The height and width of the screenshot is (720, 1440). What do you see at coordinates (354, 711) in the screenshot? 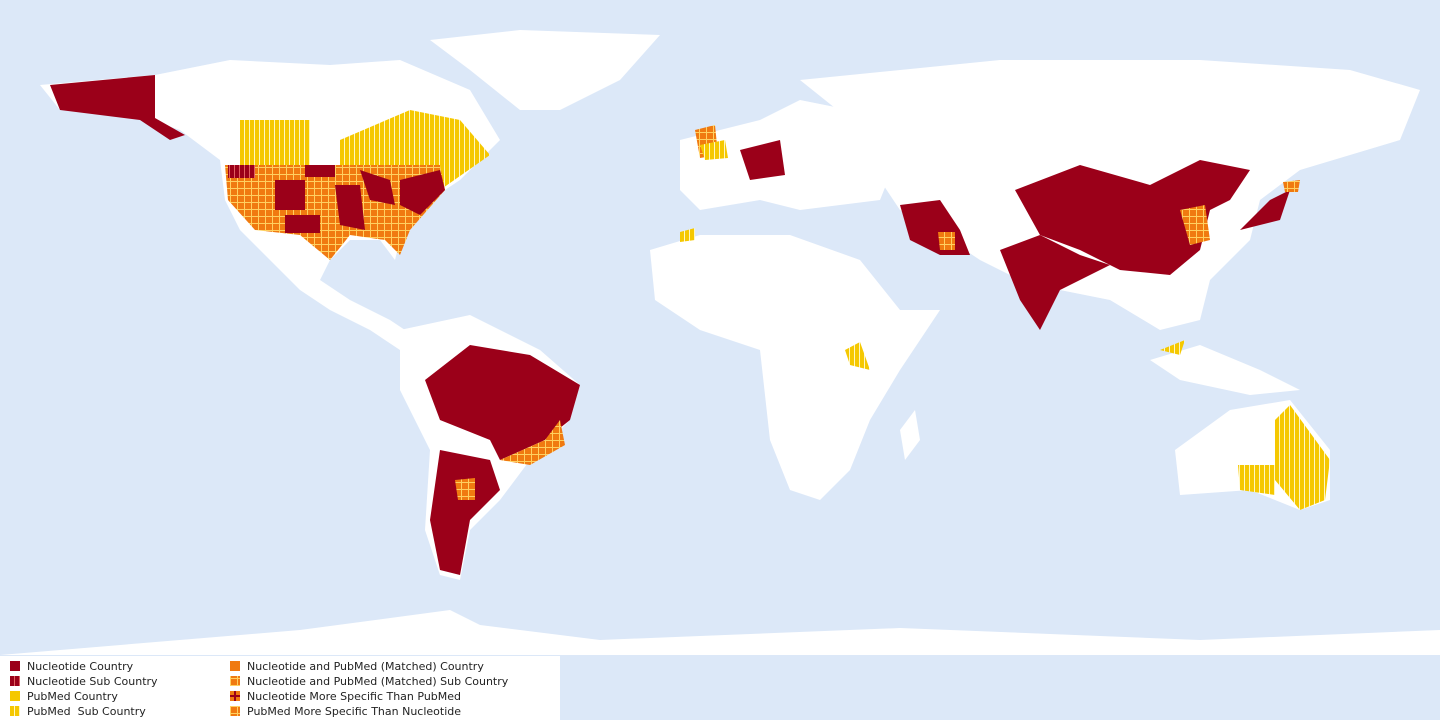
I see `legend-label: PubMed More Specific Than Nucleotide` at bounding box center [354, 711].